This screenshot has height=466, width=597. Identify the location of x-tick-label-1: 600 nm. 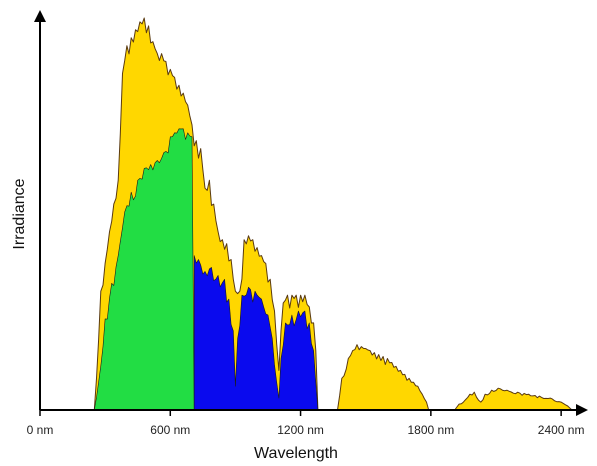
(170, 430).